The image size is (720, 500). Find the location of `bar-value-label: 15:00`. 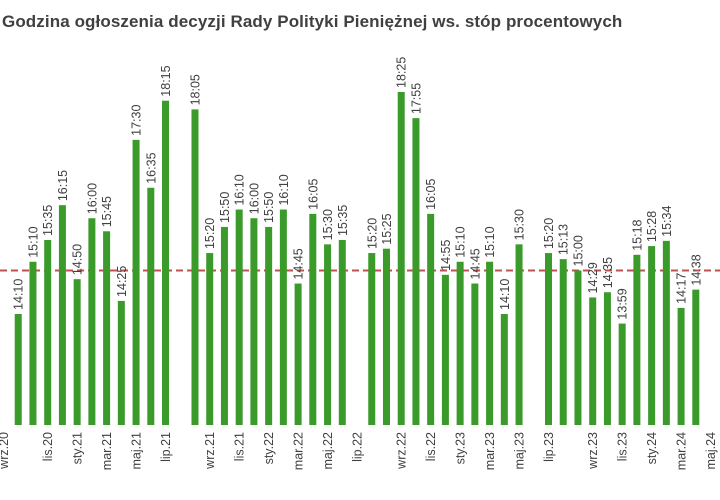

bar-value-label: 15:00 is located at coordinates (578, 250).